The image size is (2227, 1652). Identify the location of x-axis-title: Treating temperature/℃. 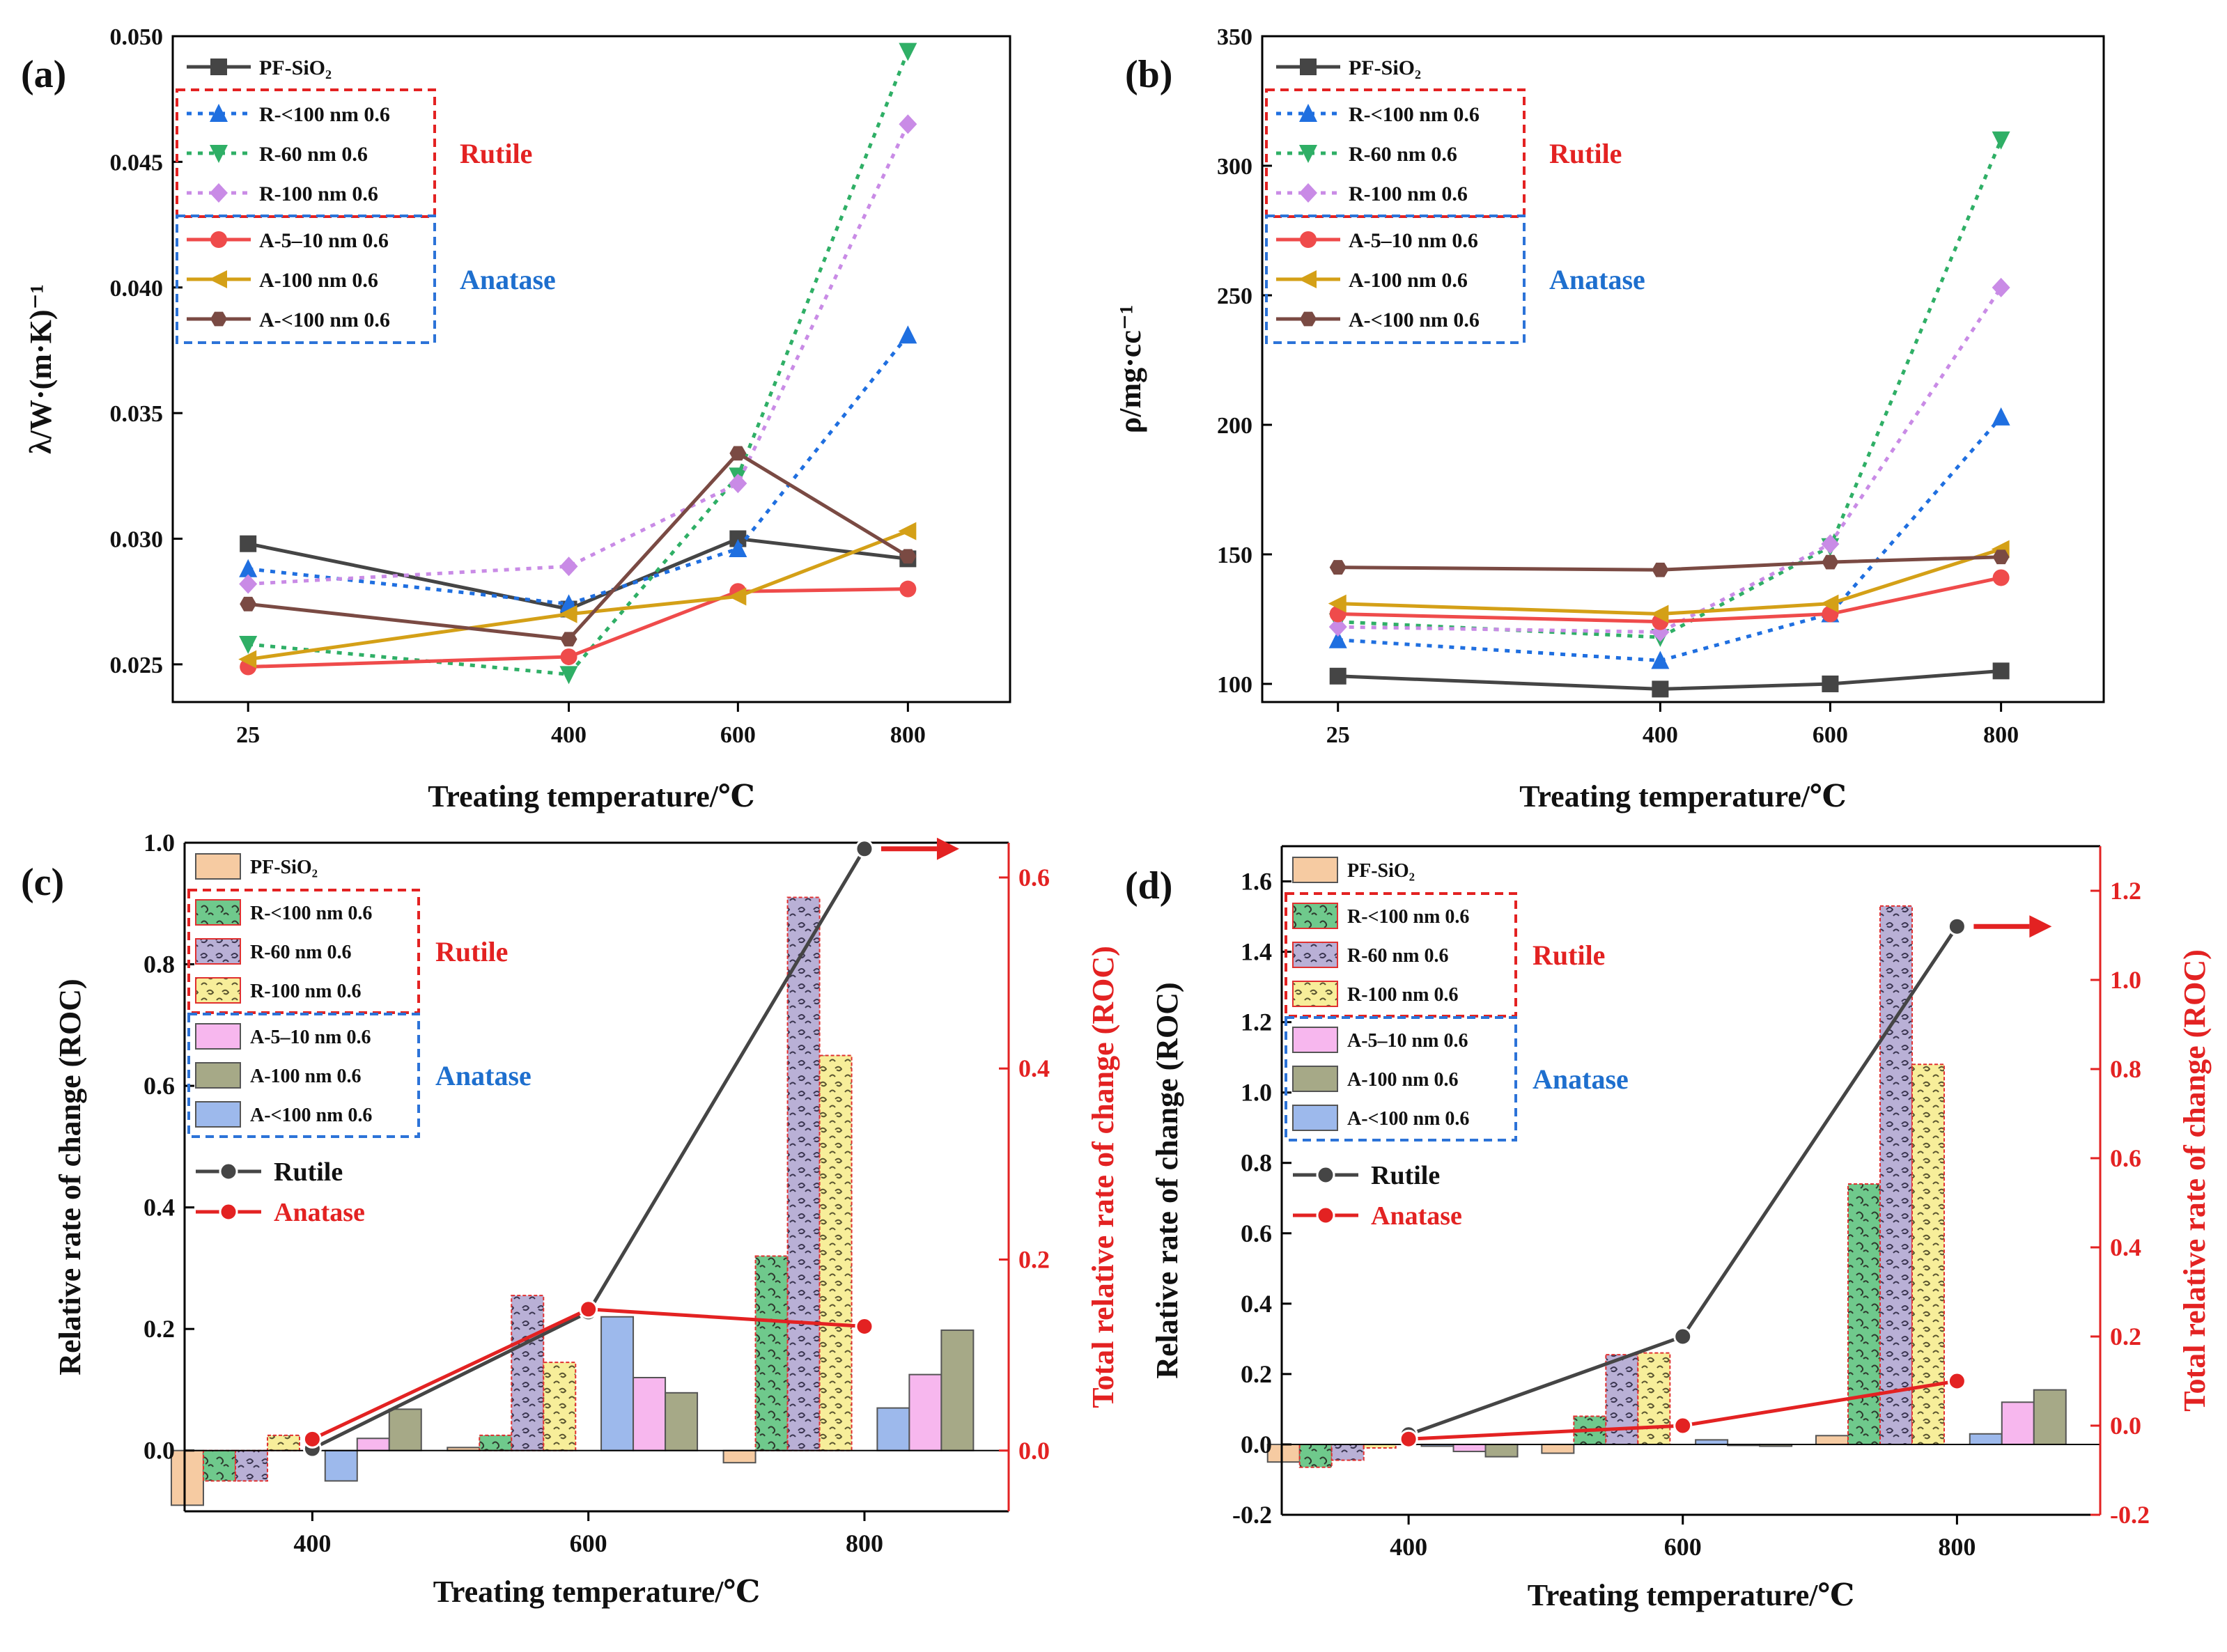
(596, 1592).